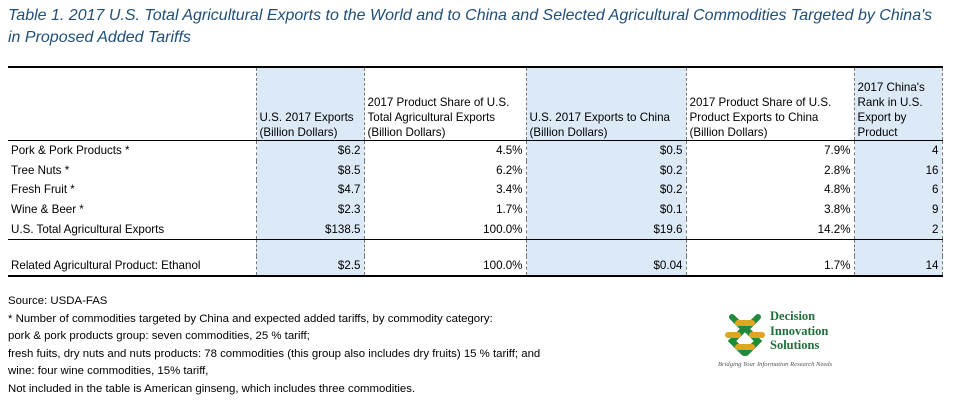 Image resolution: width=953 pixels, height=406 pixels. Describe the element at coordinates (898, 266) in the screenshot. I see `table-cell: 14` at that location.